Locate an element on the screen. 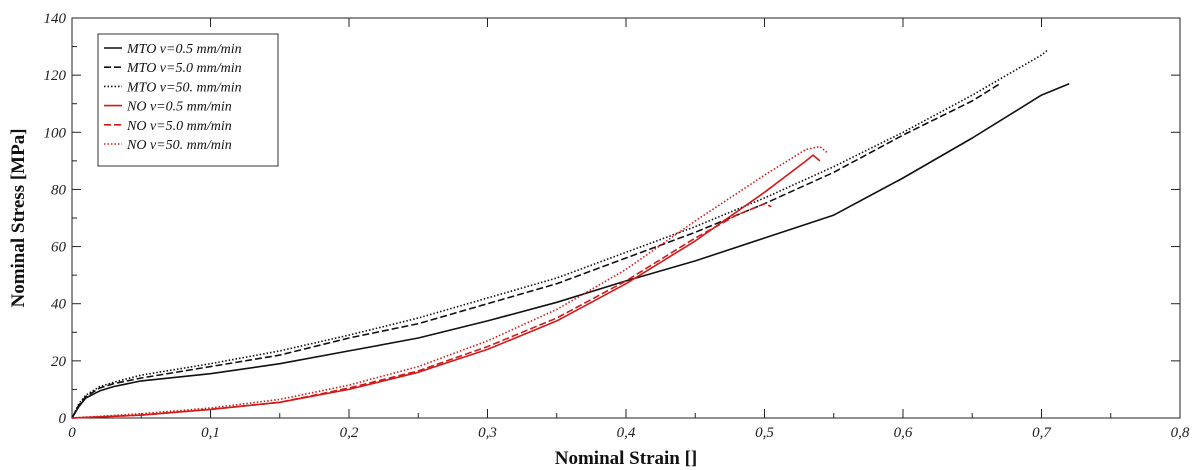 The width and height of the screenshot is (1200, 470). y-tick-label: 80 is located at coordinates (59, 190).